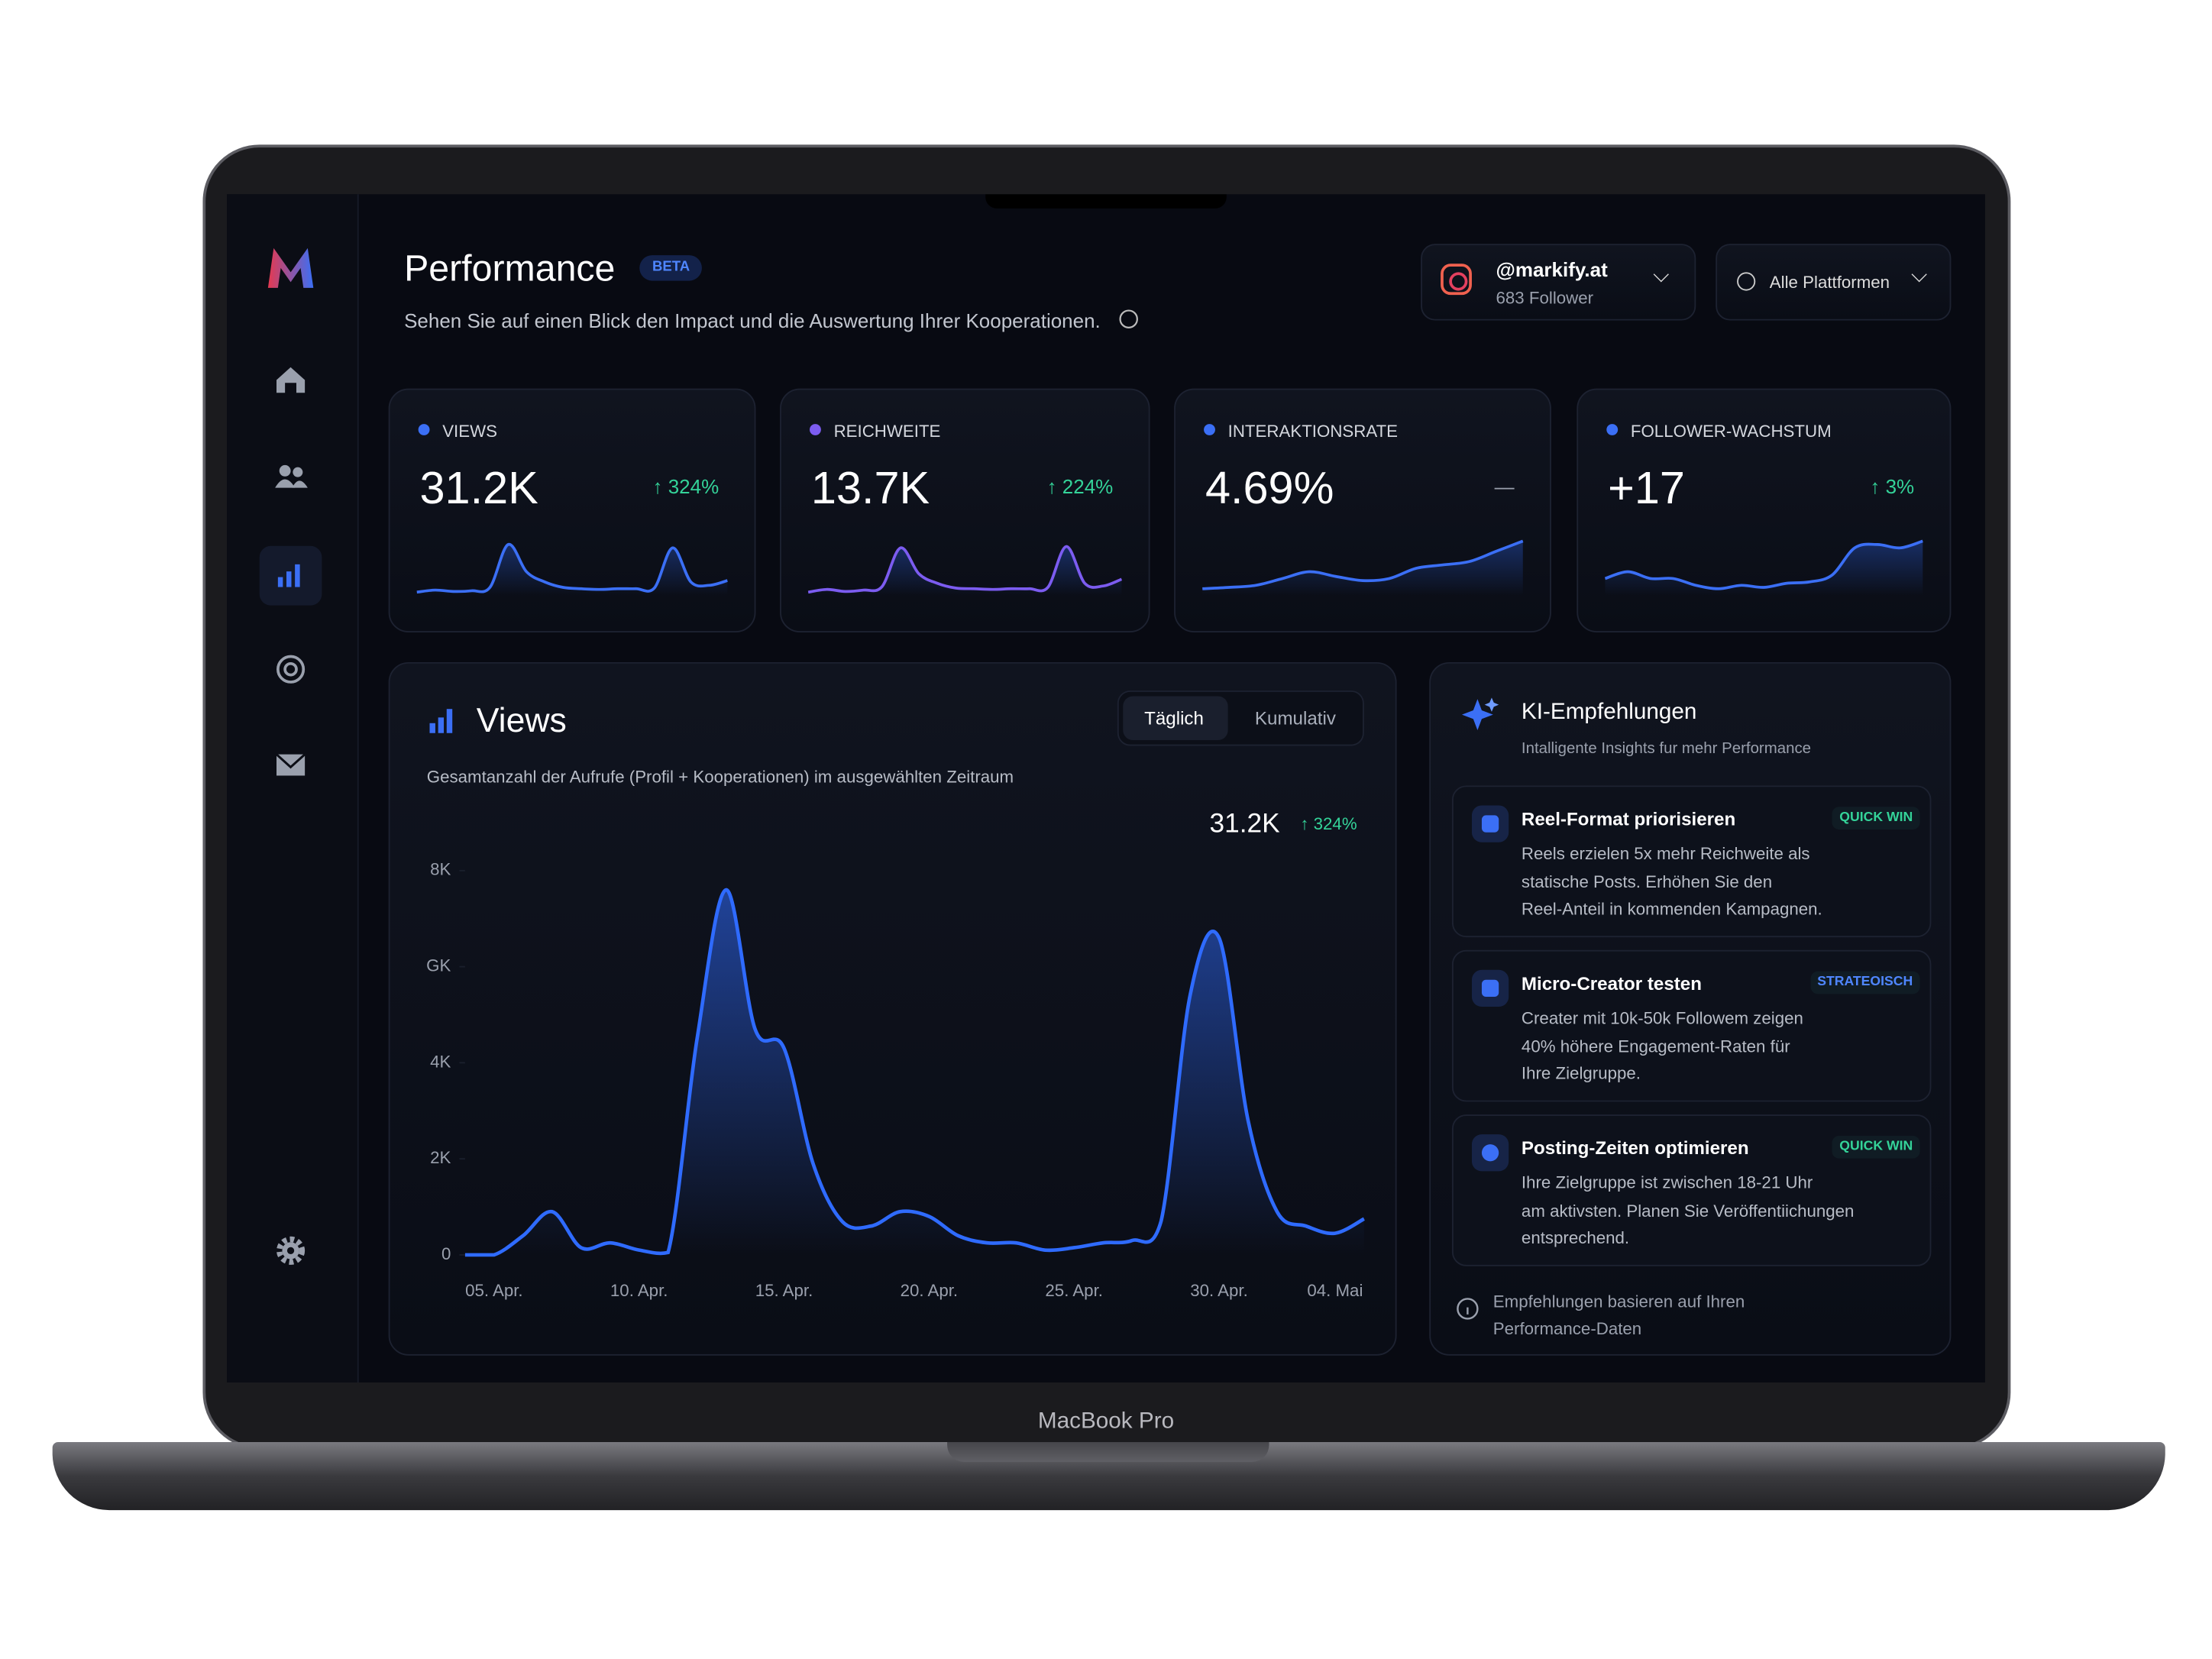  What do you see at coordinates (1106, 1421) in the screenshot?
I see `brand: MacBook Pro` at bounding box center [1106, 1421].